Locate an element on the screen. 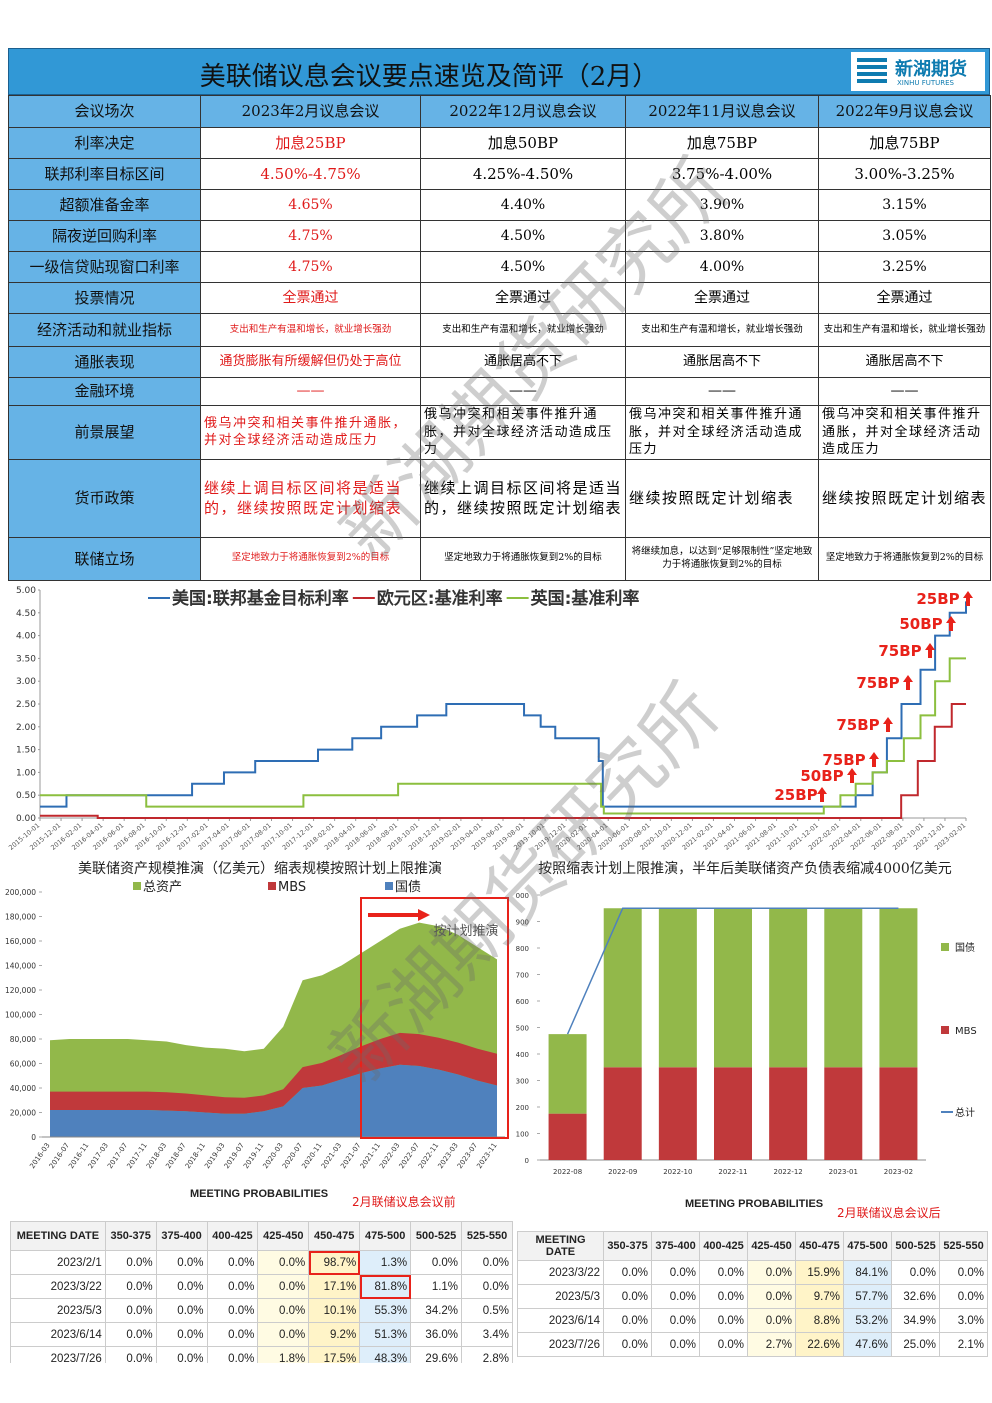  legend-label: 欧元区:基准利率 is located at coordinates (440, 598).